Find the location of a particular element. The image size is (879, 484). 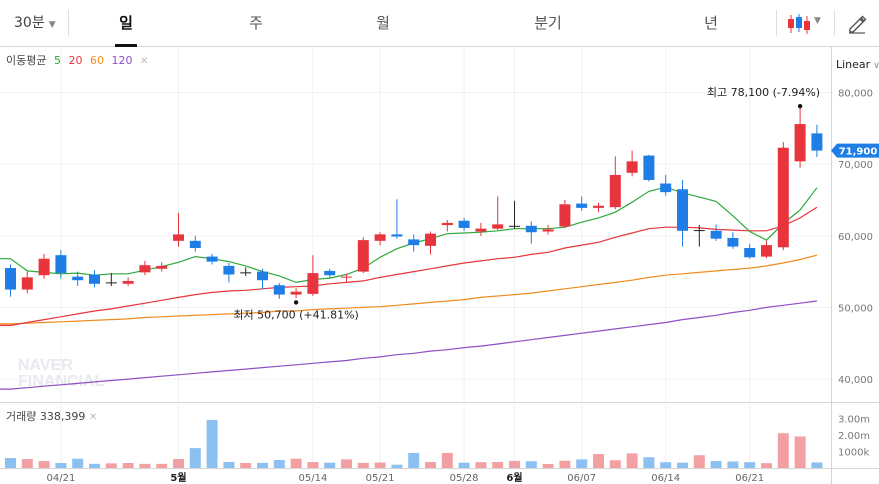

volume-value: 338,399 is located at coordinates (62, 416).